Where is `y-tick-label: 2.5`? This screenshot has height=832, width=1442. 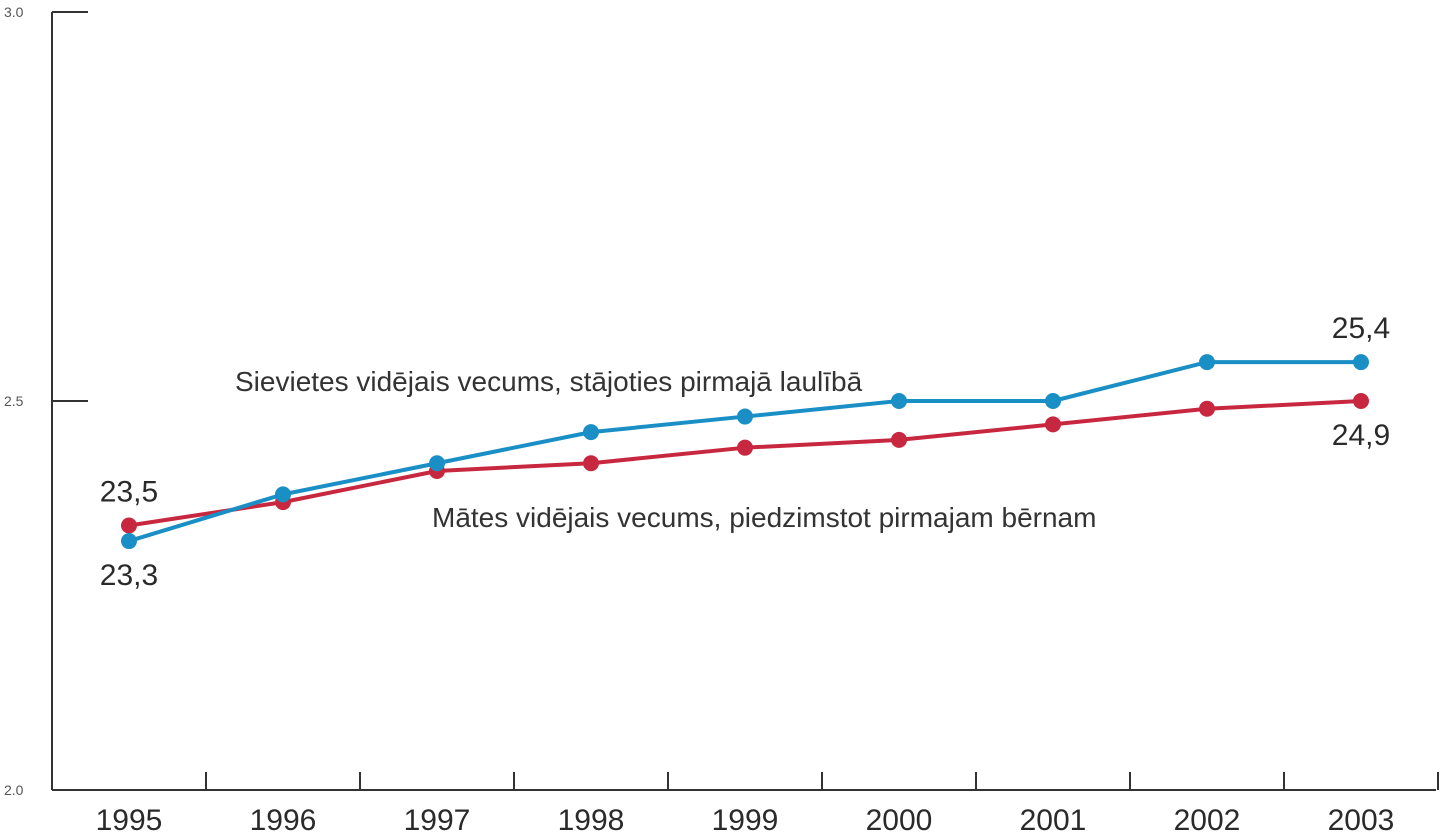
y-tick-label: 2.5 is located at coordinates (14, 401).